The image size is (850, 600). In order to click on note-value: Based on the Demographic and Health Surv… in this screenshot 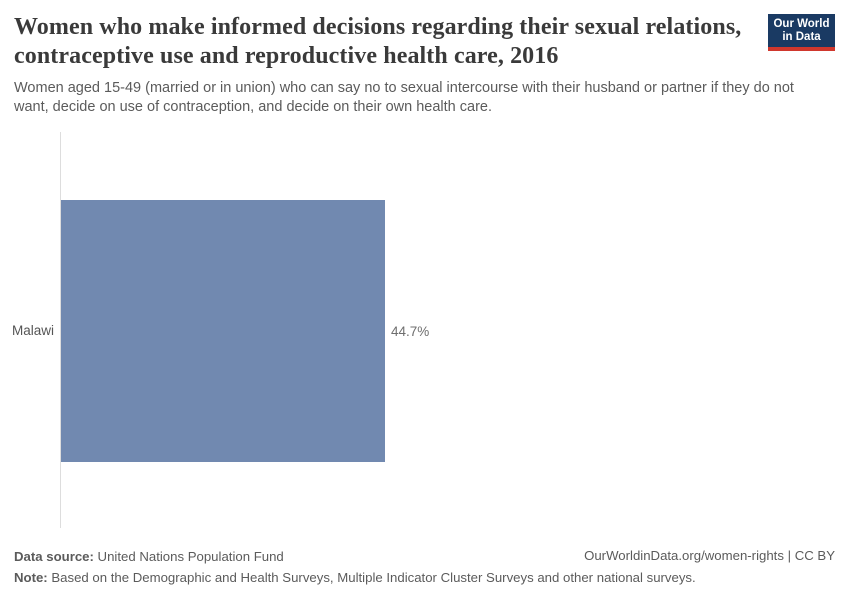, I will do `click(371, 577)`.